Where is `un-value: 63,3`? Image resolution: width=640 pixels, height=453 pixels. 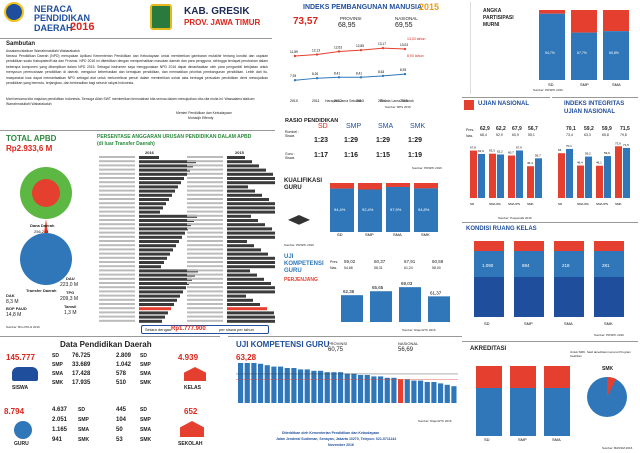
un-value: 63,3 is located at coordinates (492, 151).